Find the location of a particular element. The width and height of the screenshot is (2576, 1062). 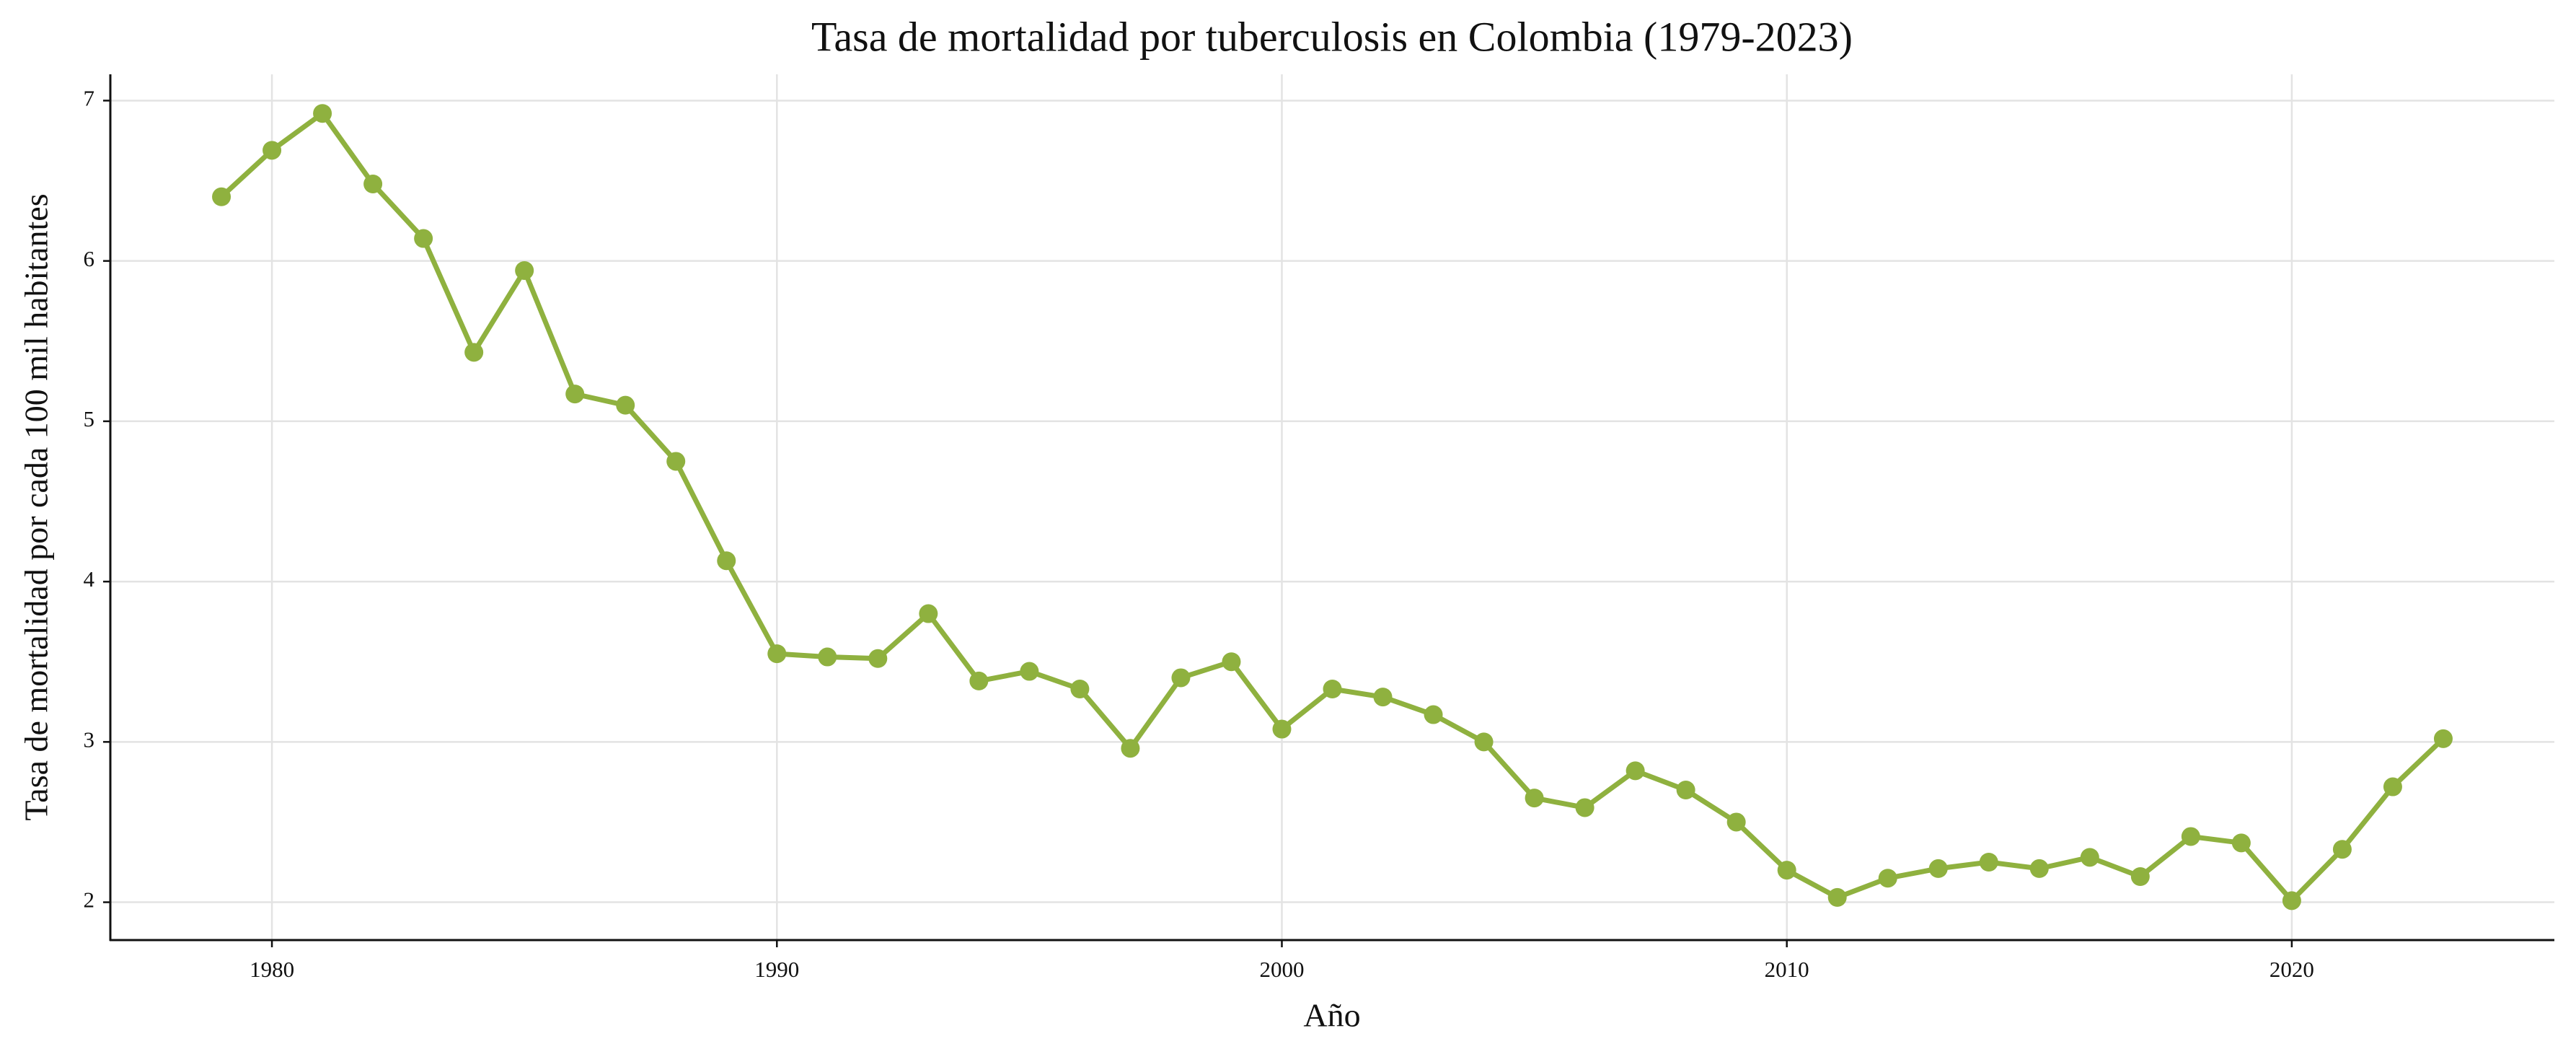

y-tick-label: 4 is located at coordinates (89, 579).